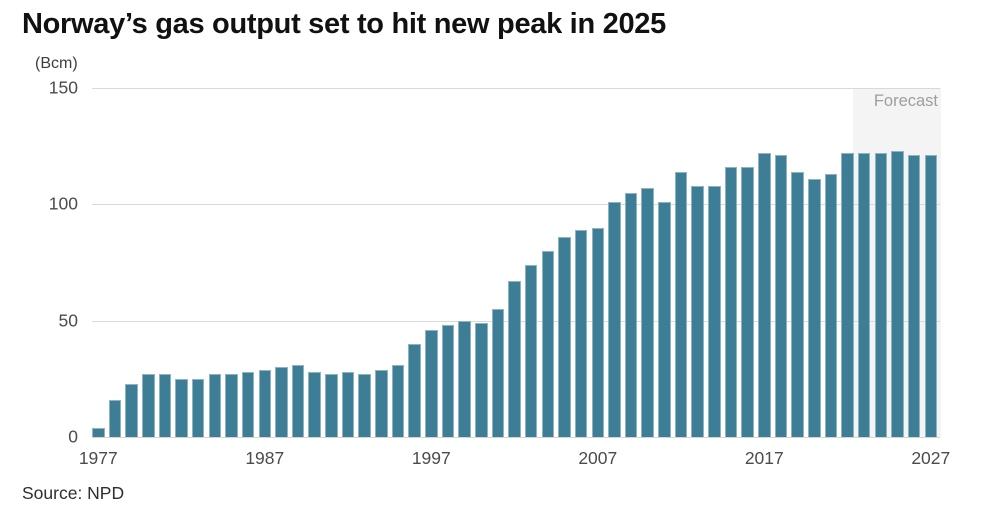  What do you see at coordinates (448, 381) in the screenshot?
I see `bar-1998` at bounding box center [448, 381].